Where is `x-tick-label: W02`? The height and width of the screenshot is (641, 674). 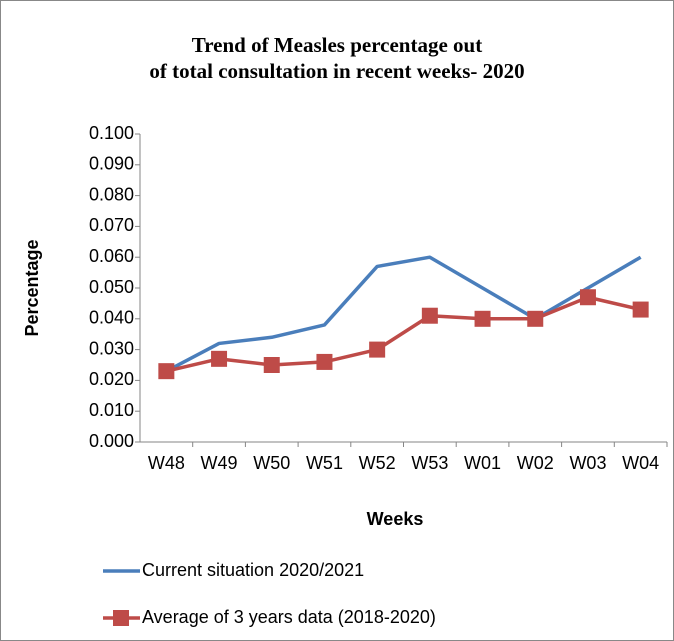
x-tick-label: W02 is located at coordinates (535, 463).